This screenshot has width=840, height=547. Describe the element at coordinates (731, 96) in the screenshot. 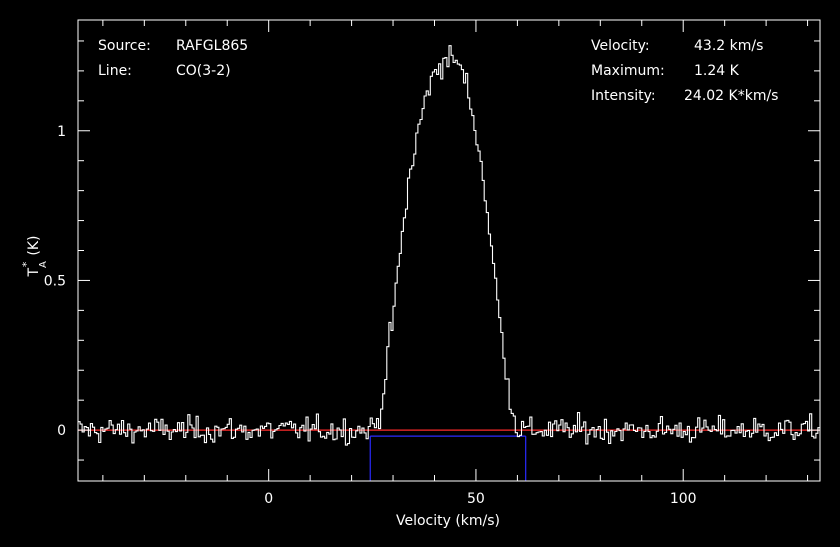

I see `intensity-value: 24.02 K*km/s` at that location.